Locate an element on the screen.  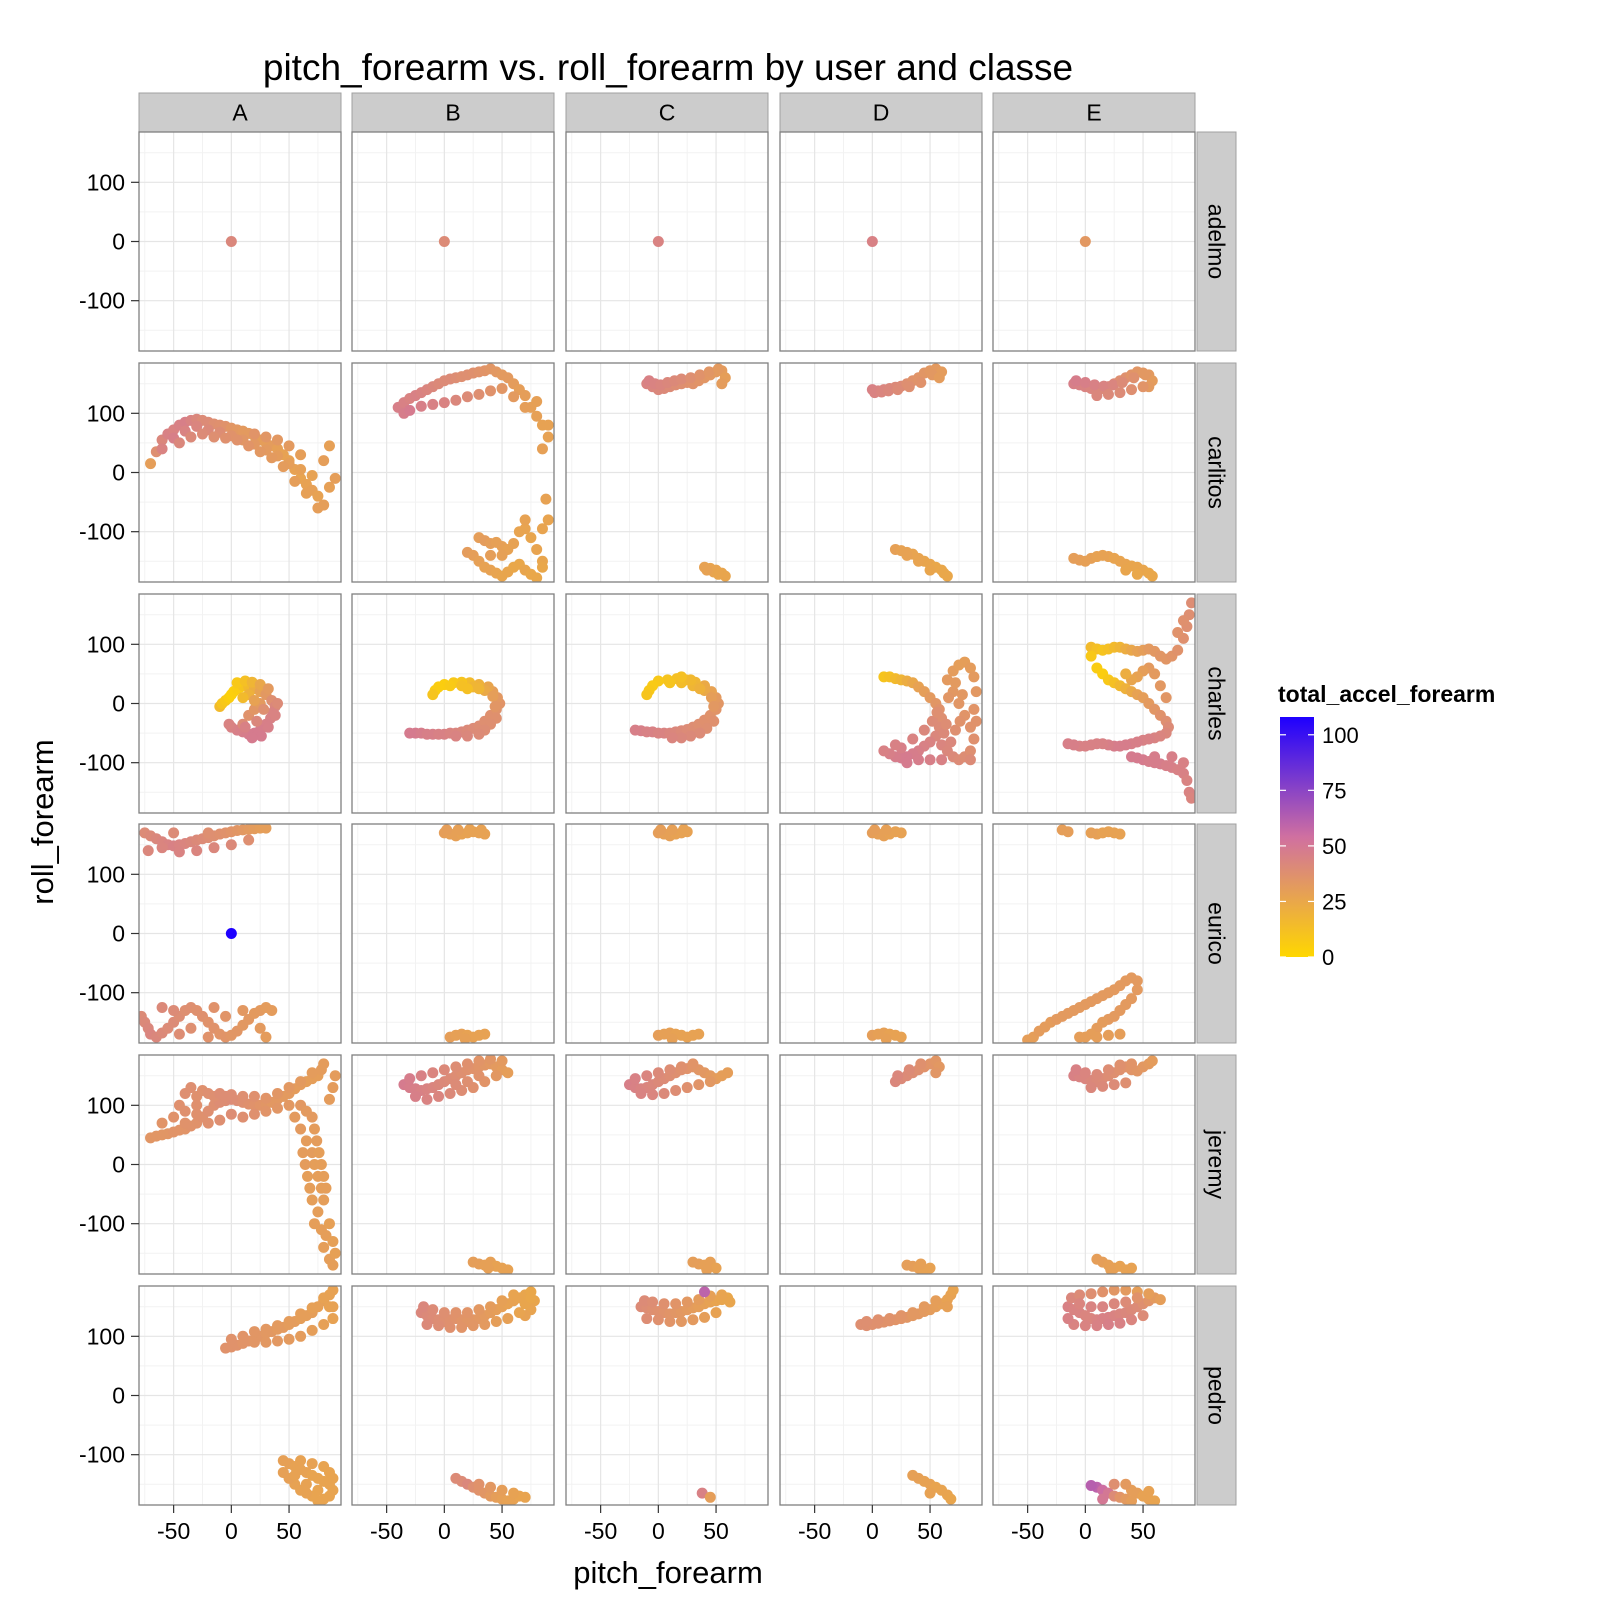
facet-strip-row-adelmo: adelmo is located at coordinates (1216, 241).